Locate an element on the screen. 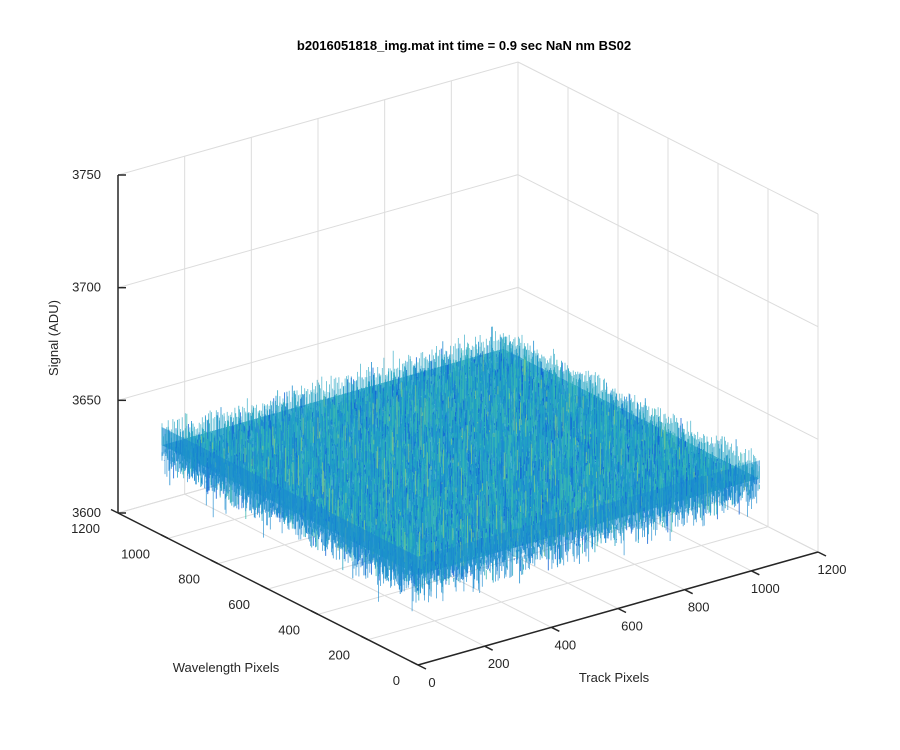 The width and height of the screenshot is (900, 750). wavelength-tick-label: 1000 is located at coordinates (135, 553).